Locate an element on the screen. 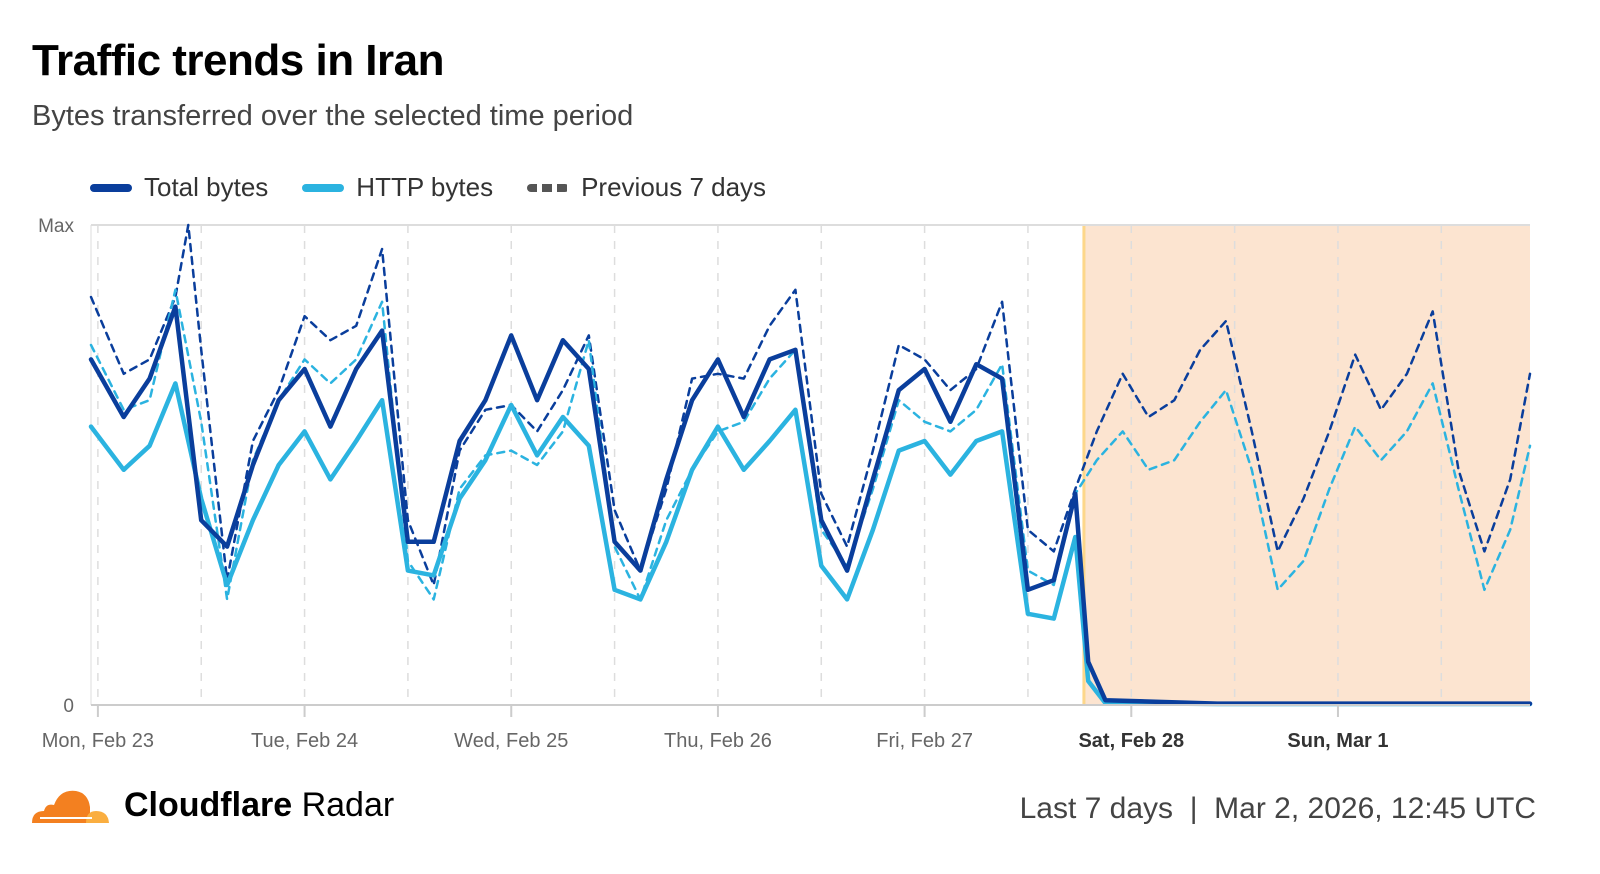 The width and height of the screenshot is (1600, 874). x-tick-label: Thu, Feb 26 is located at coordinates (718, 741).